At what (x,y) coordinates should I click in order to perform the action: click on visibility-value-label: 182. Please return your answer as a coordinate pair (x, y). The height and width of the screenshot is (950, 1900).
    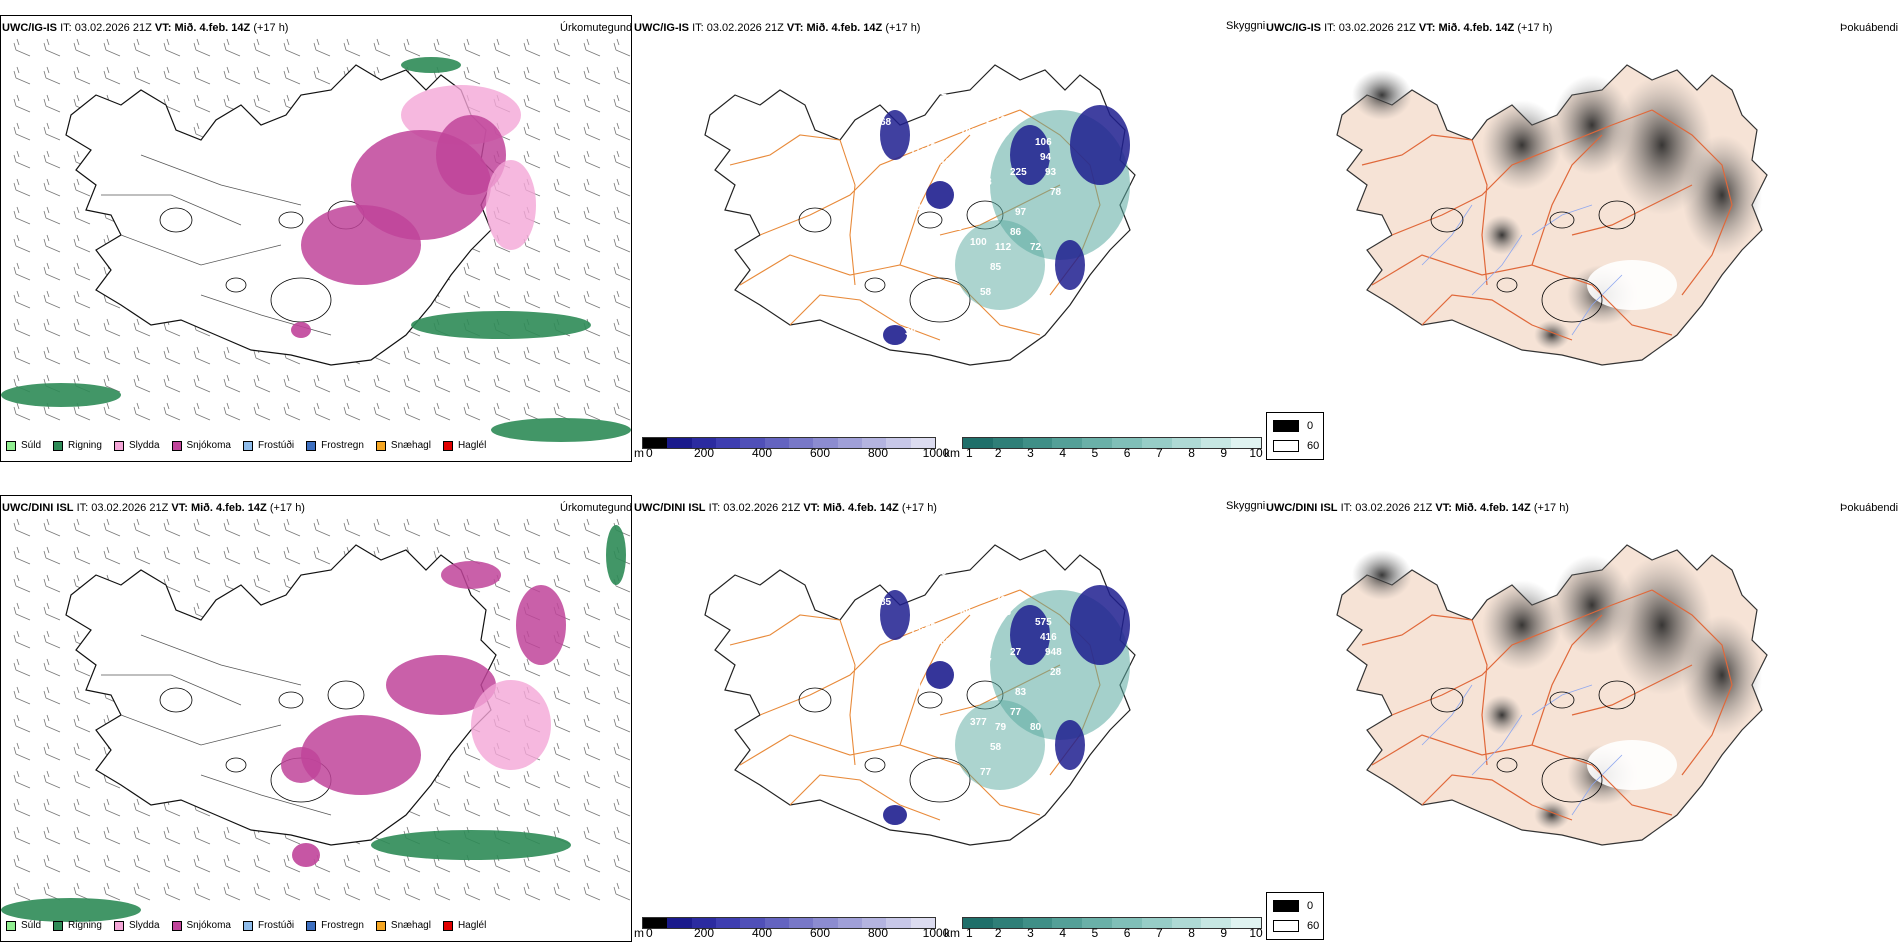
    Looking at the image, I should click on (938, 92).